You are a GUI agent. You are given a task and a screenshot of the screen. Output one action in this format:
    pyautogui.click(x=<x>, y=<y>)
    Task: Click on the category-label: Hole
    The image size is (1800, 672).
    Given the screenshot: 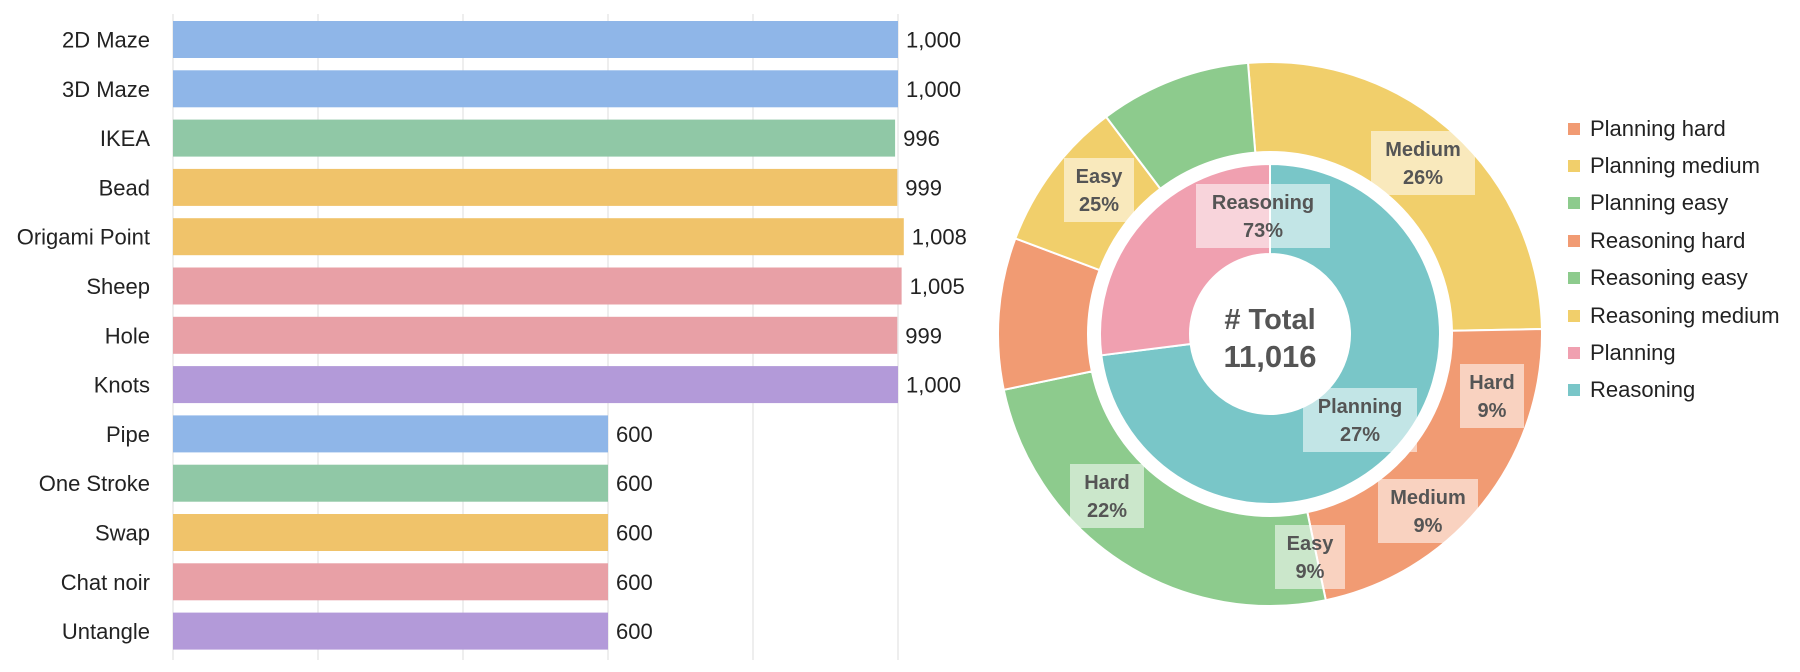 What is the action you would take?
    pyautogui.click(x=127, y=335)
    